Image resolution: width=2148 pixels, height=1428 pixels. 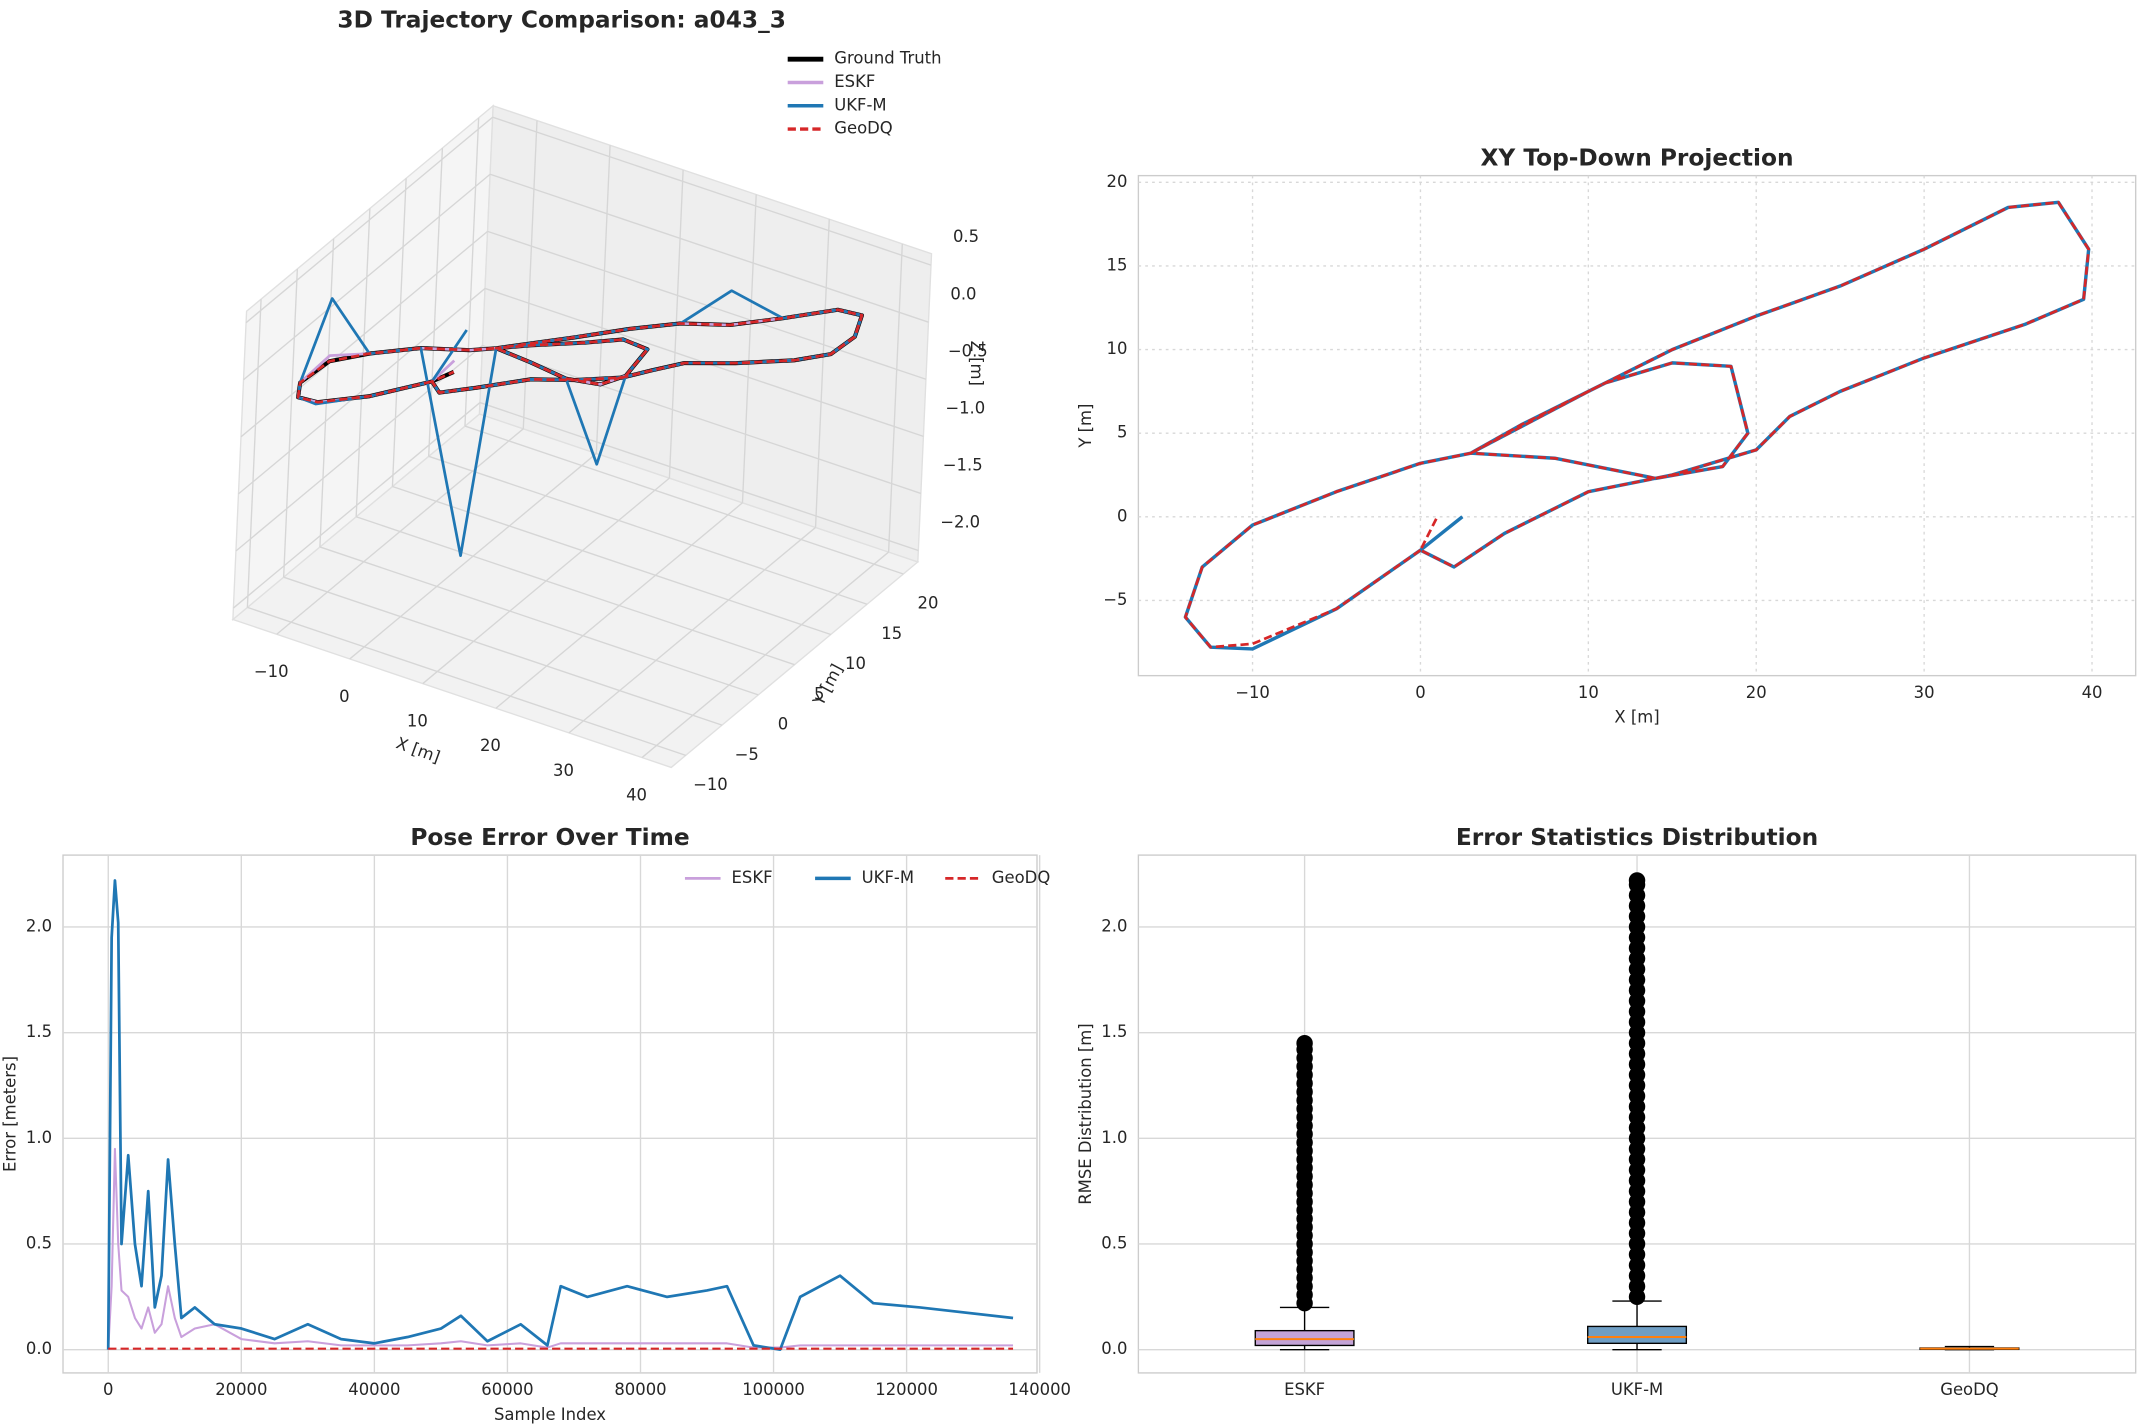 What do you see at coordinates (1304, 1389) in the screenshot?
I see `x-tick-label: ESKF` at bounding box center [1304, 1389].